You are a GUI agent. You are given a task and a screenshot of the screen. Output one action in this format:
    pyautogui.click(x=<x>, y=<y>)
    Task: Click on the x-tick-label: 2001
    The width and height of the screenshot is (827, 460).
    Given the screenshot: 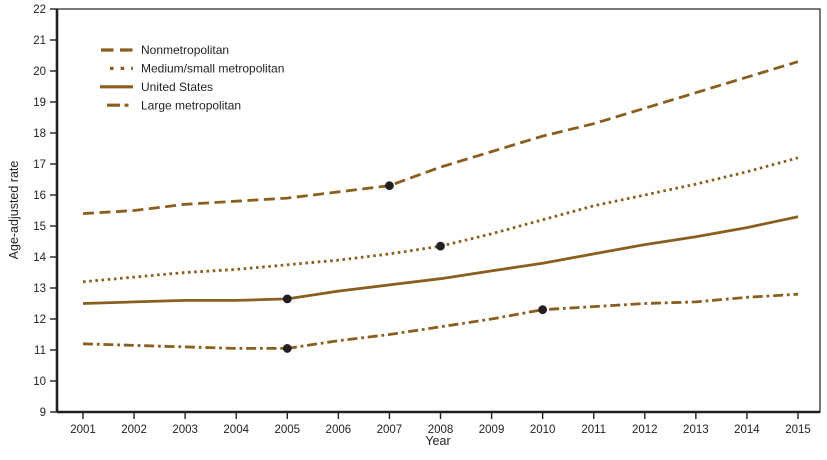 What is the action you would take?
    pyautogui.click(x=83, y=430)
    